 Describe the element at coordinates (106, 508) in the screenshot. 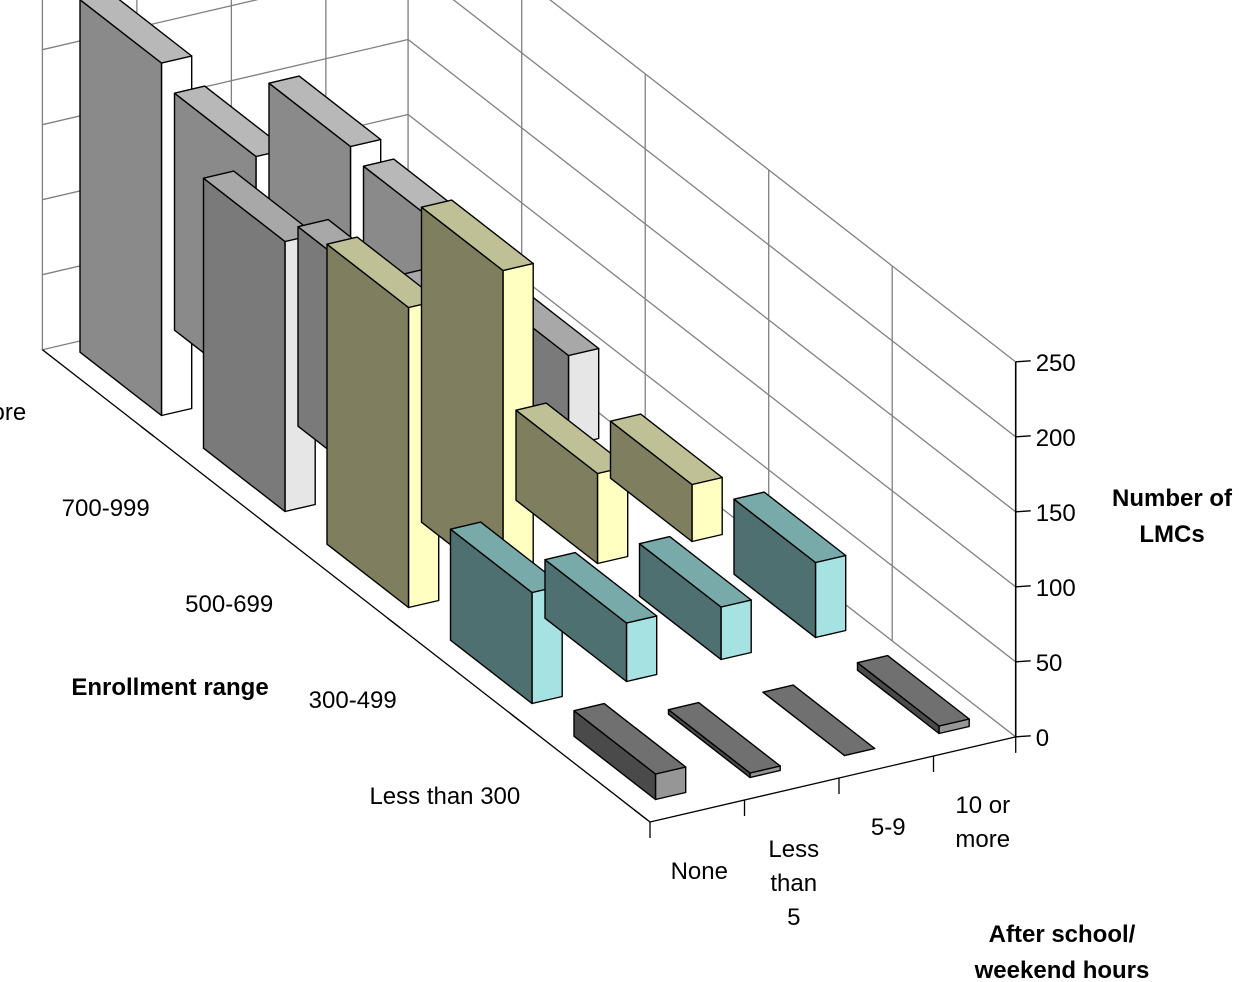

I see `category-label: 700-999` at that location.